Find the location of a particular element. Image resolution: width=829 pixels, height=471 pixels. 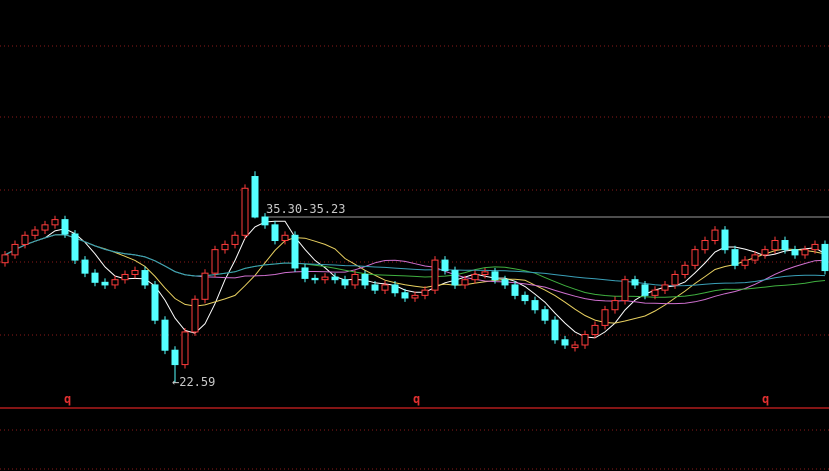

low-price-label: ←22.59 is located at coordinates (194, 382).